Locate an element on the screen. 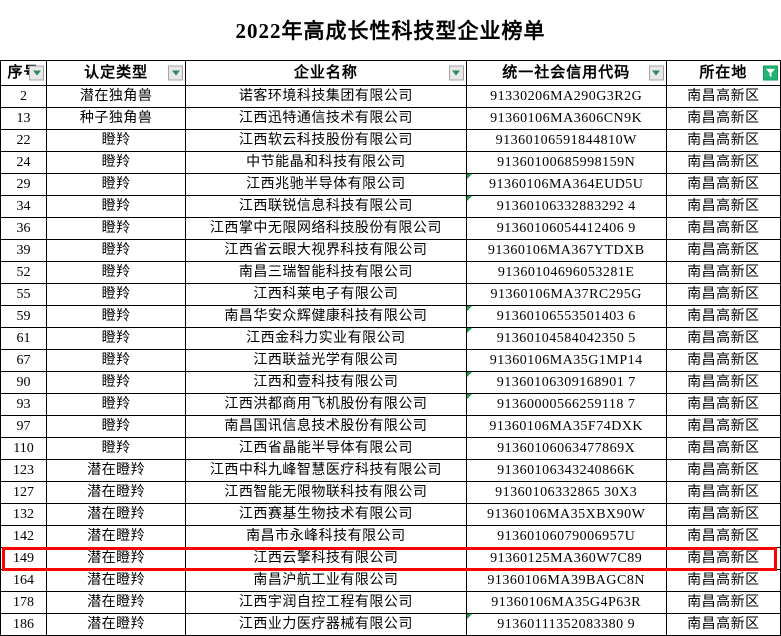  cell-company-name: 江西软云科技股份有限公司 is located at coordinates (326, 140).